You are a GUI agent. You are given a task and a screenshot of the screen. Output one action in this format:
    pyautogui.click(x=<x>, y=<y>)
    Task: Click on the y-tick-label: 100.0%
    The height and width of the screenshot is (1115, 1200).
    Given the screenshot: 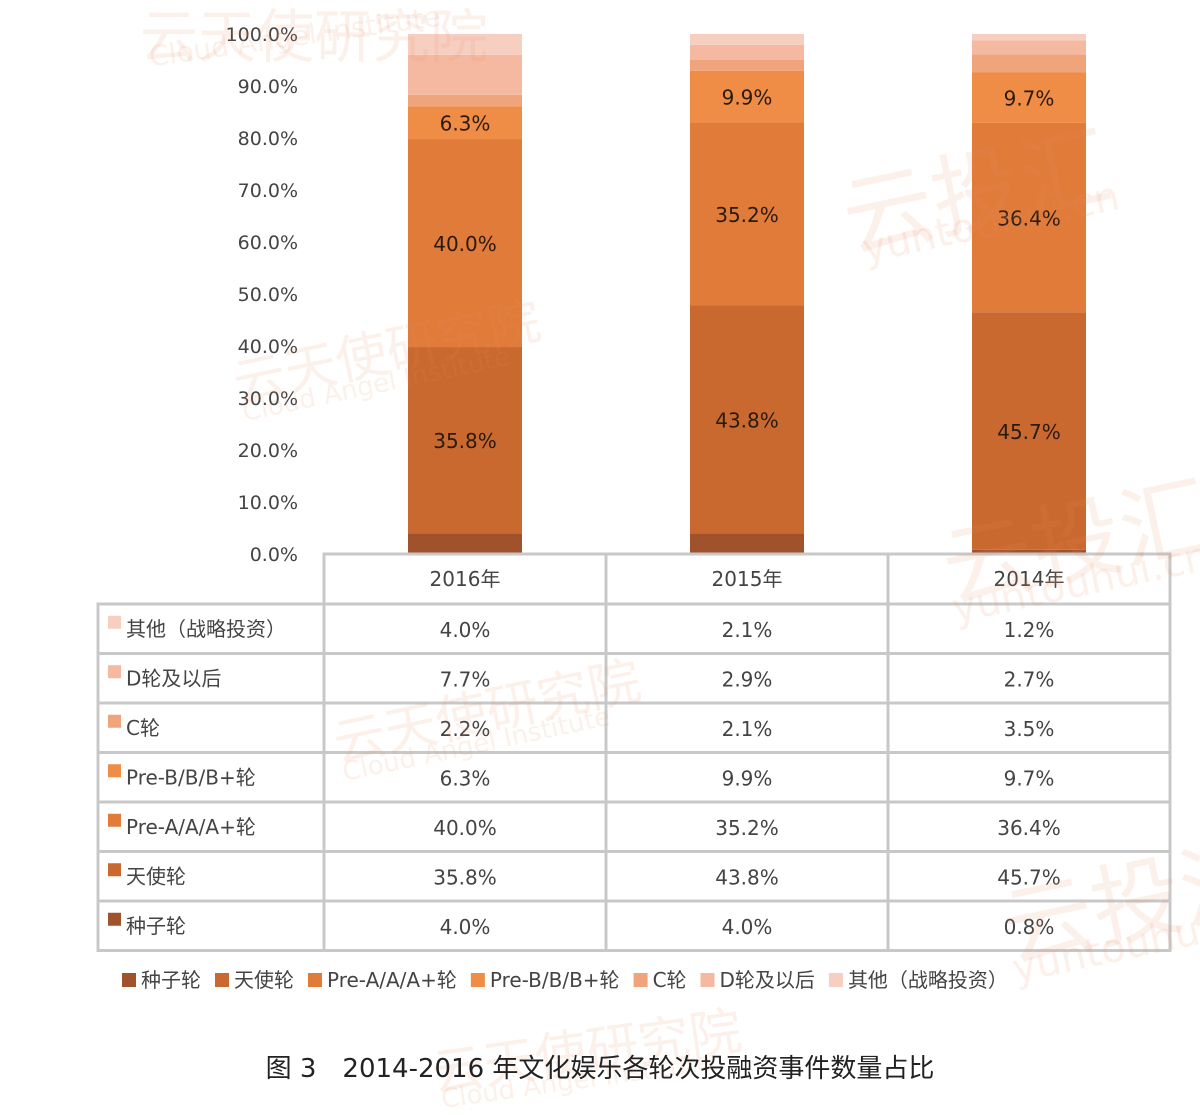 What is the action you would take?
    pyautogui.click(x=262, y=35)
    